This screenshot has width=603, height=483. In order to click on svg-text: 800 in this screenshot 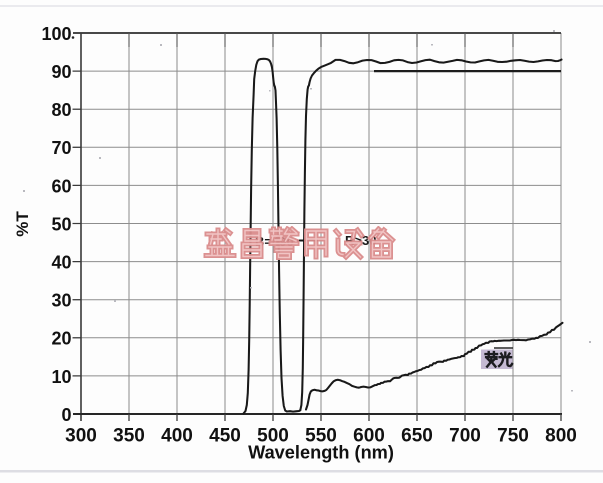, I will do `click(561, 435)`.